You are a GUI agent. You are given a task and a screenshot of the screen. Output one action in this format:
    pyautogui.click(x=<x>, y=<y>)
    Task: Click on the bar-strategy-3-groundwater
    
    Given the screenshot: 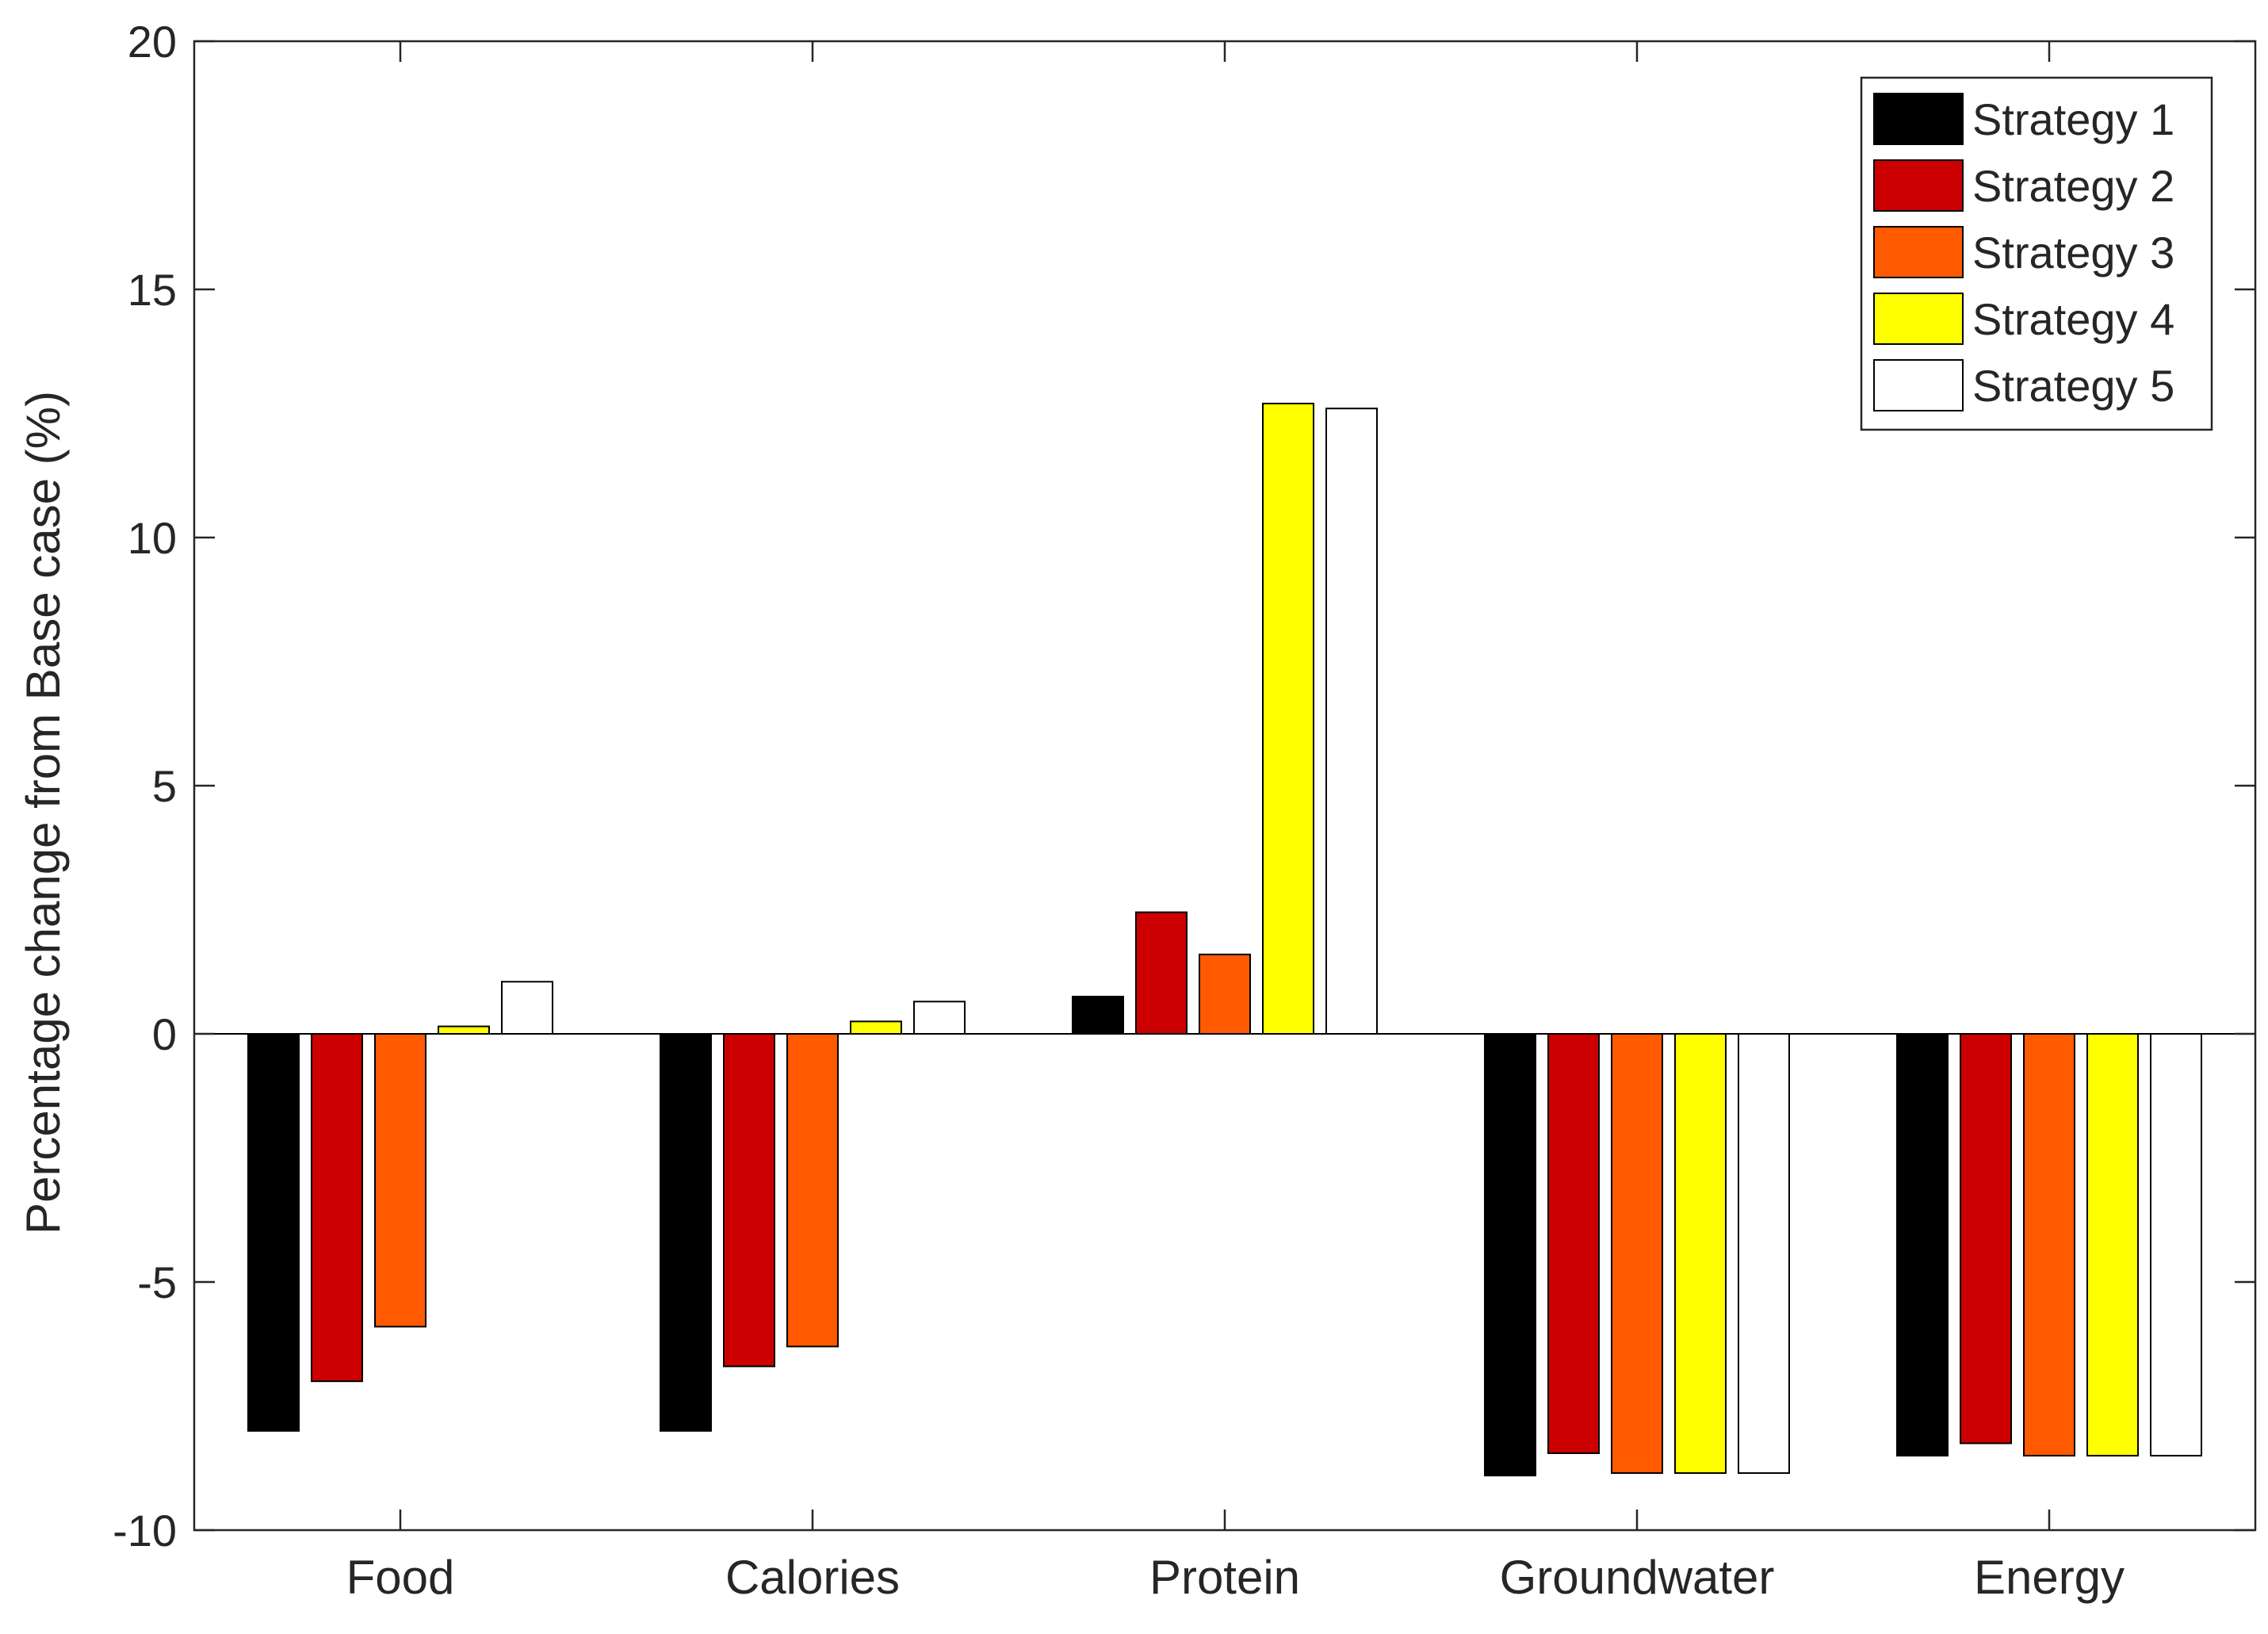 What is the action you would take?
    pyautogui.click(x=1637, y=1254)
    